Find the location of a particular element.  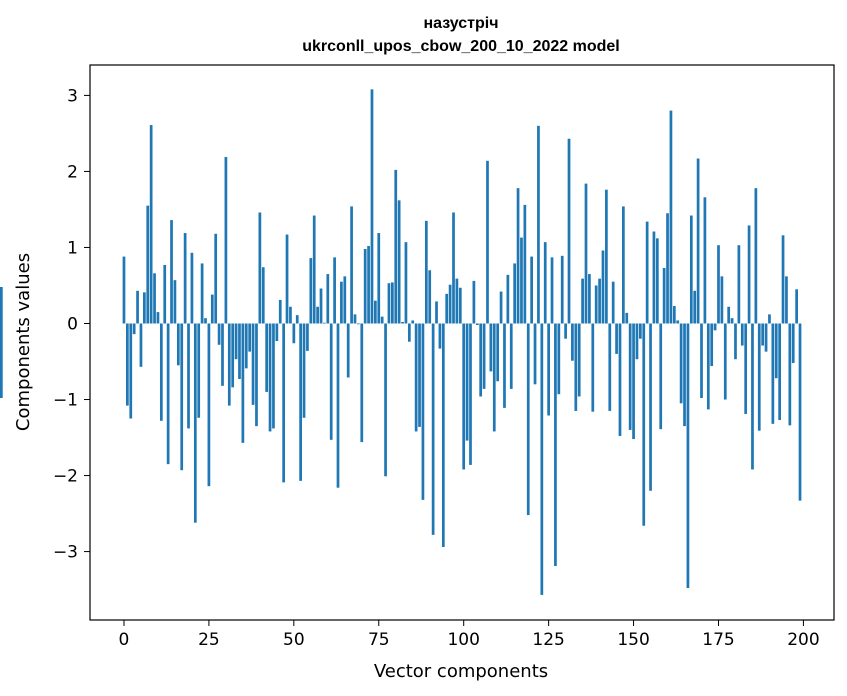

y-tick-label: 0 is located at coordinates (72, 324).